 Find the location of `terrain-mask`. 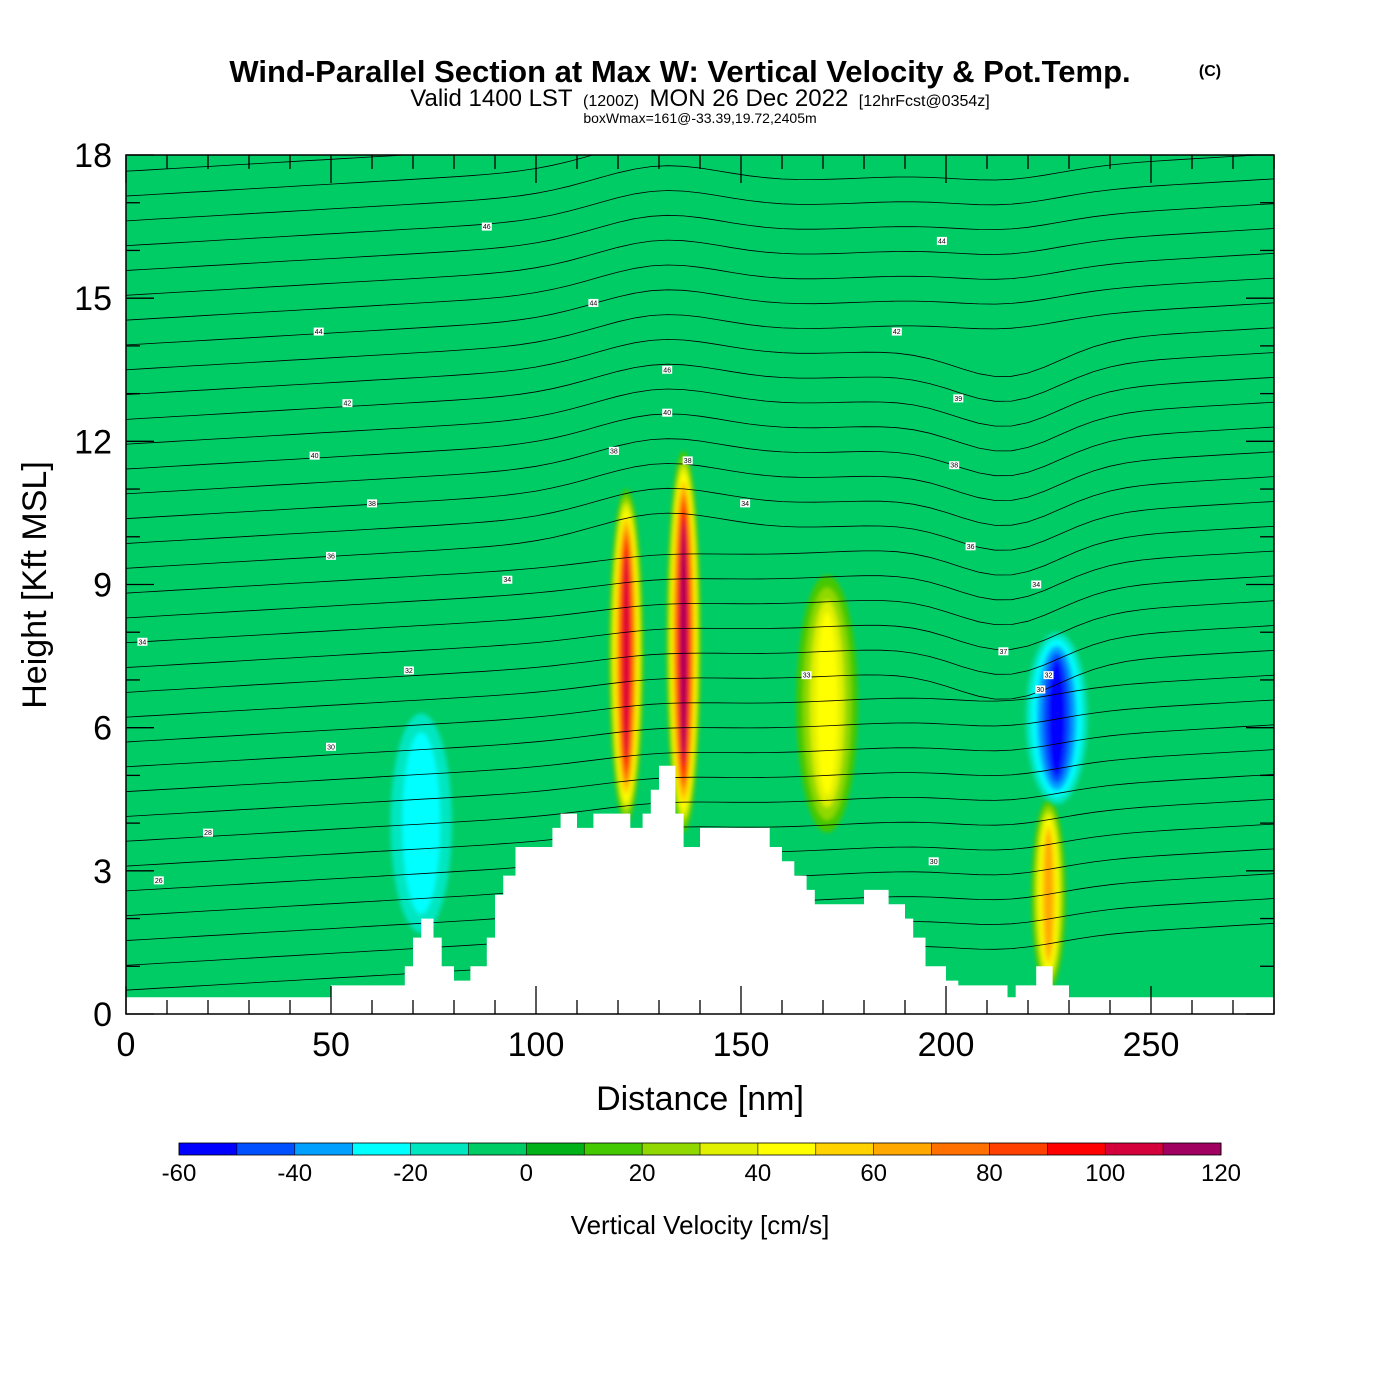

terrain-mask is located at coordinates (700, 889).